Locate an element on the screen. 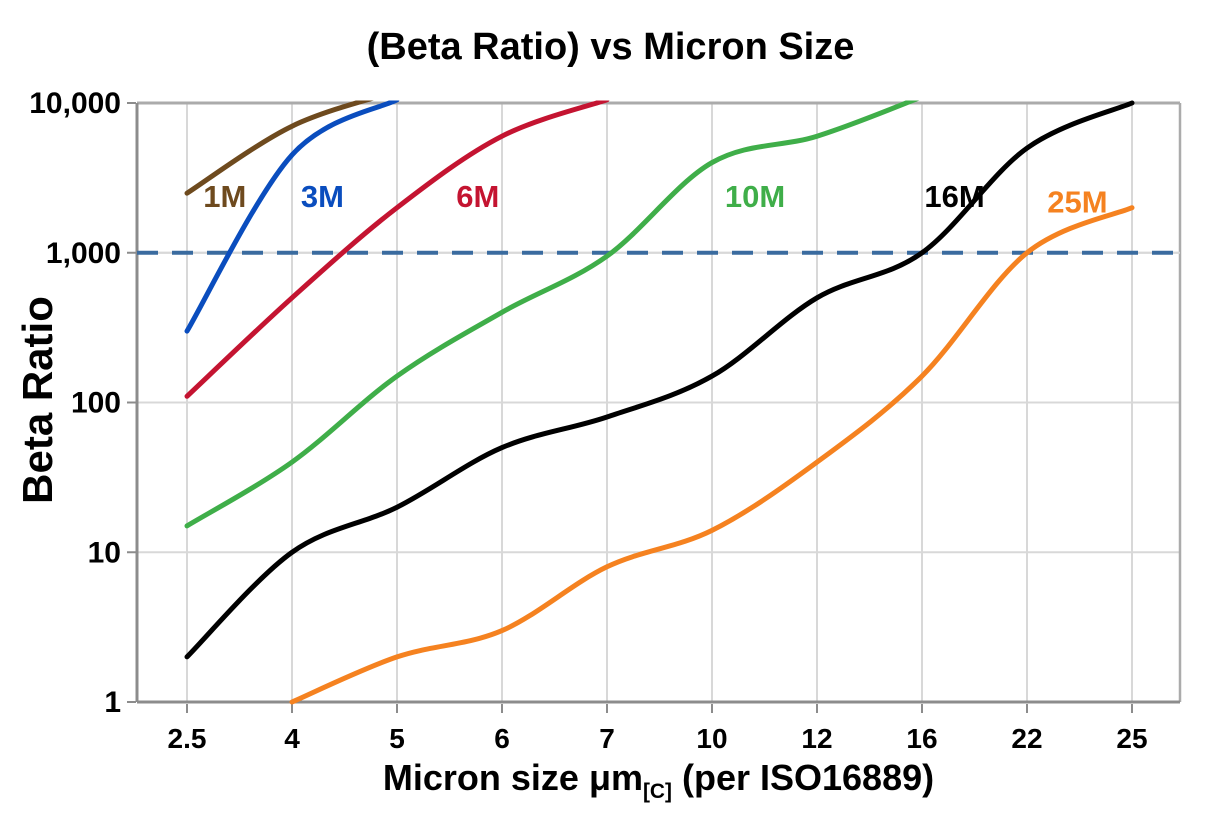 The image size is (1221, 836). x-tick-label: 2.5 is located at coordinates (187, 738).